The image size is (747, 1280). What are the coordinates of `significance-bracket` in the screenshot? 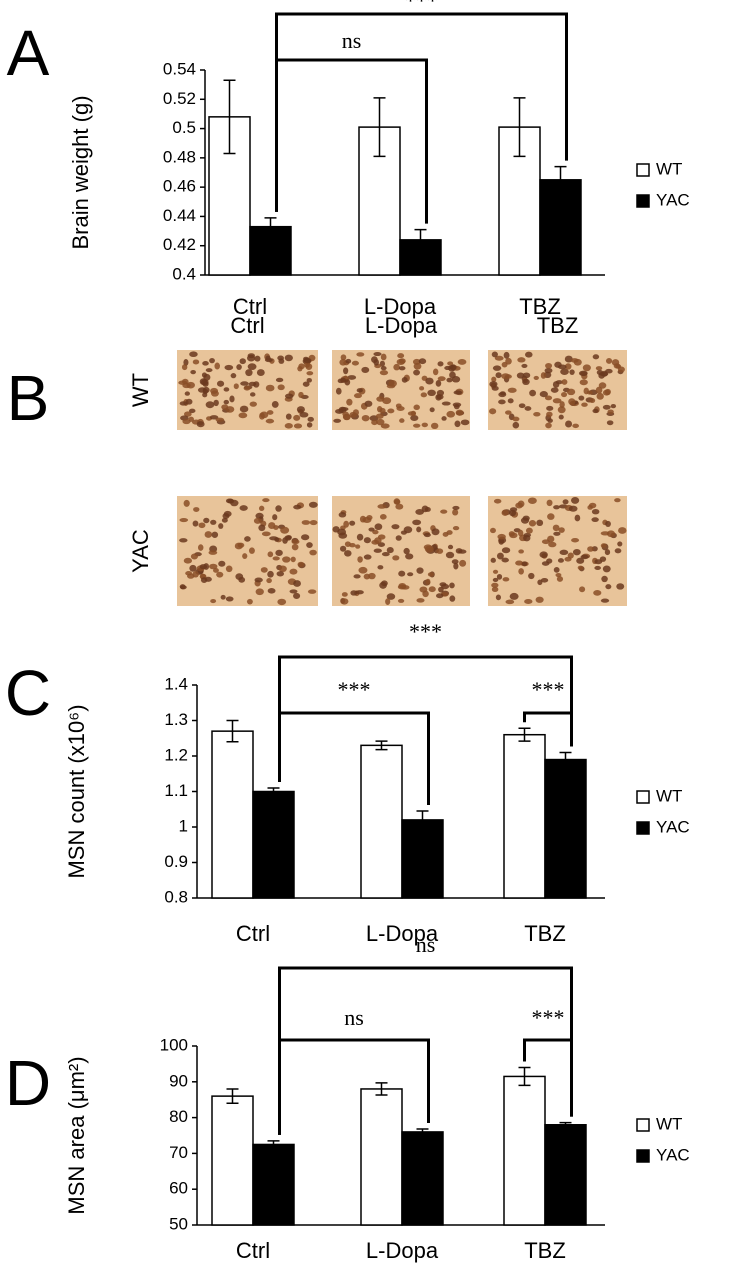 It's located at (354, 758).